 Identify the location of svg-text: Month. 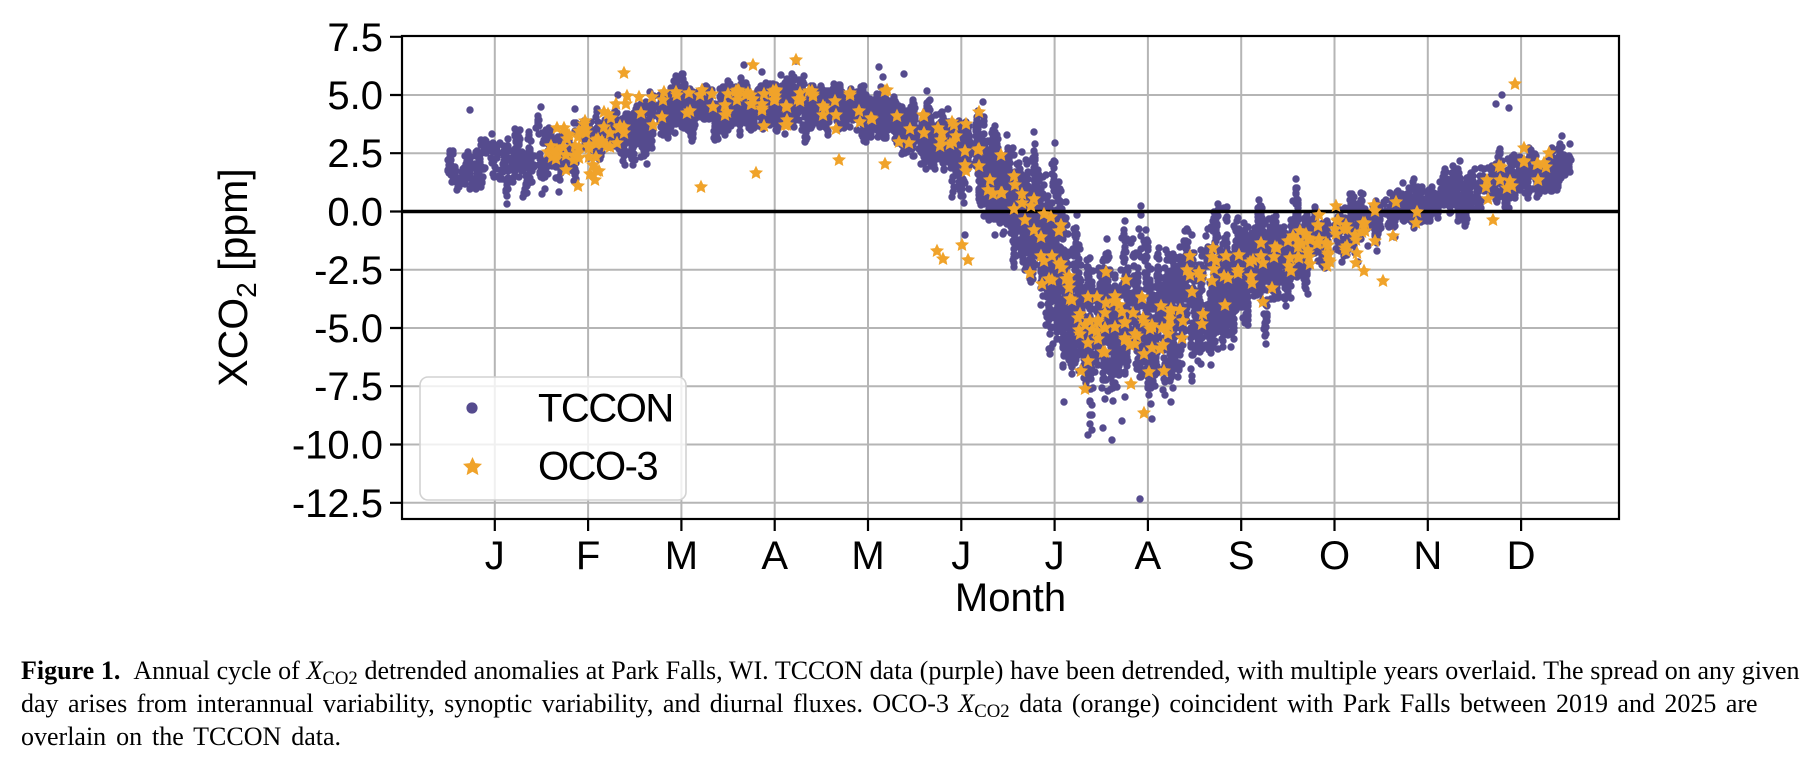
(1010, 598).